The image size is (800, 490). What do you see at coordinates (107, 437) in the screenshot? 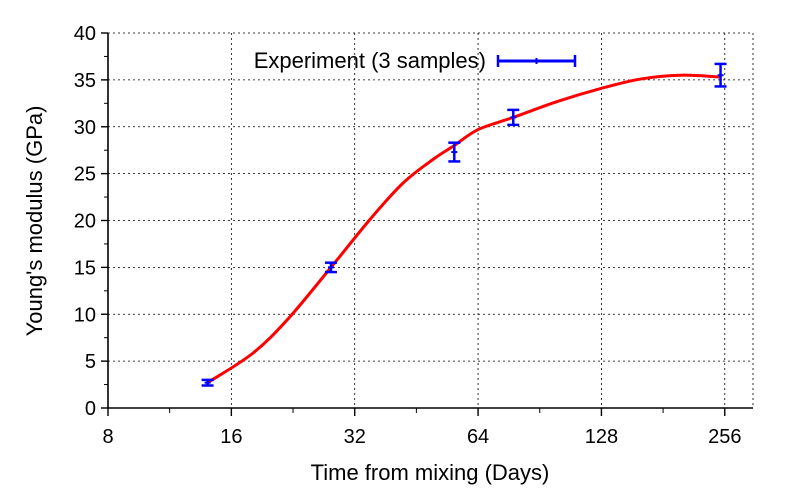
I see `x-tick-label: 8` at bounding box center [107, 437].